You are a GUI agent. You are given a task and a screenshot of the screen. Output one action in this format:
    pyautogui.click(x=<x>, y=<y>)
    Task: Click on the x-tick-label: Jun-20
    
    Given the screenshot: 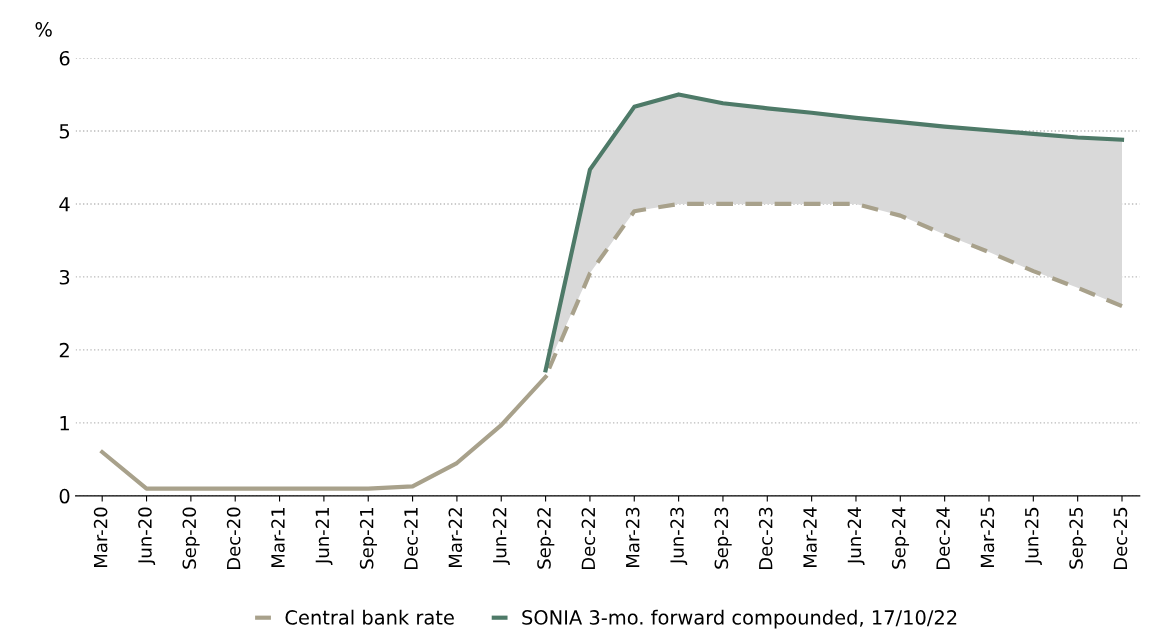 What is the action you would take?
    pyautogui.click(x=147, y=536)
    